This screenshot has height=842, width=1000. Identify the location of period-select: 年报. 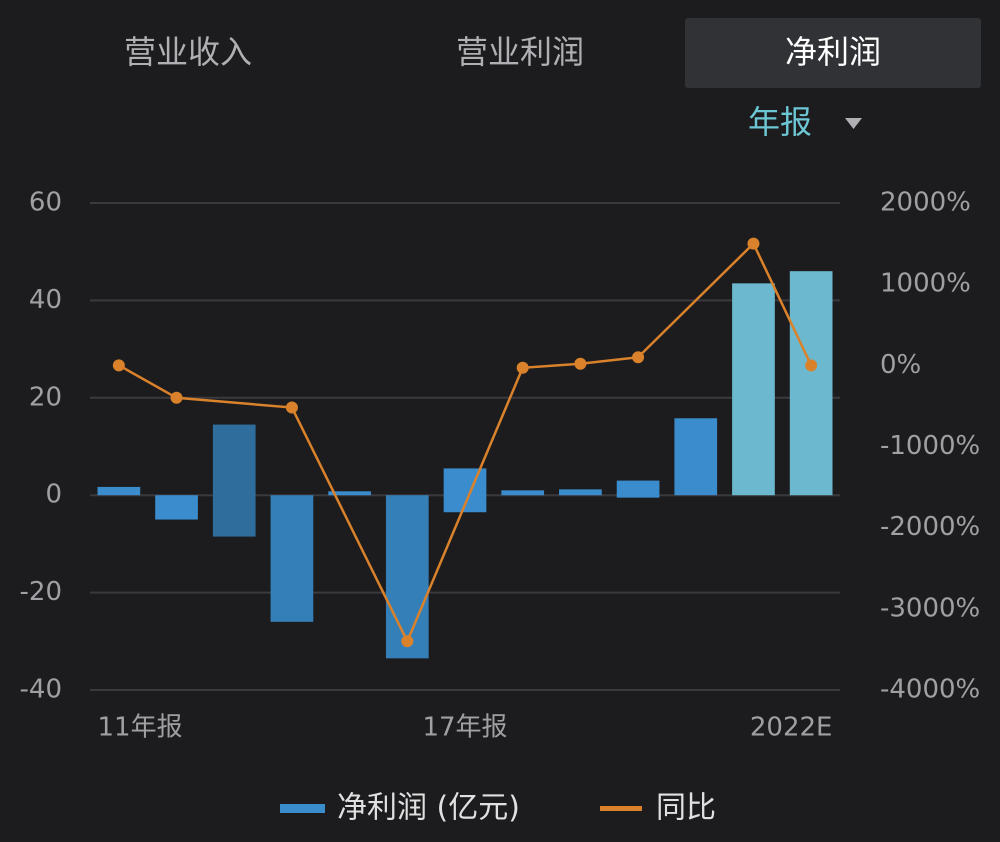
(780, 122).